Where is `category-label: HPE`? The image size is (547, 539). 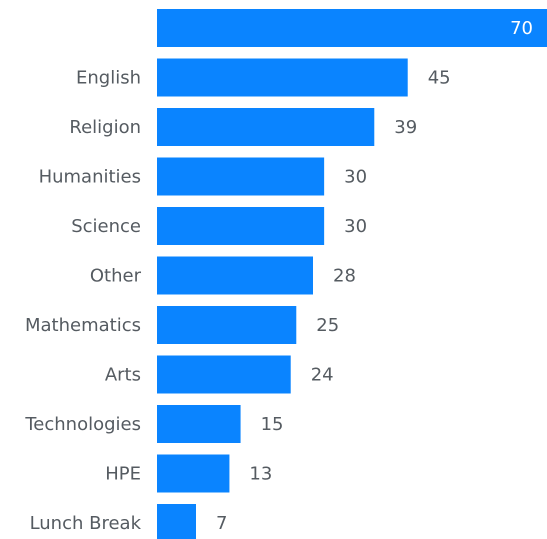
category-label: HPE is located at coordinates (123, 474).